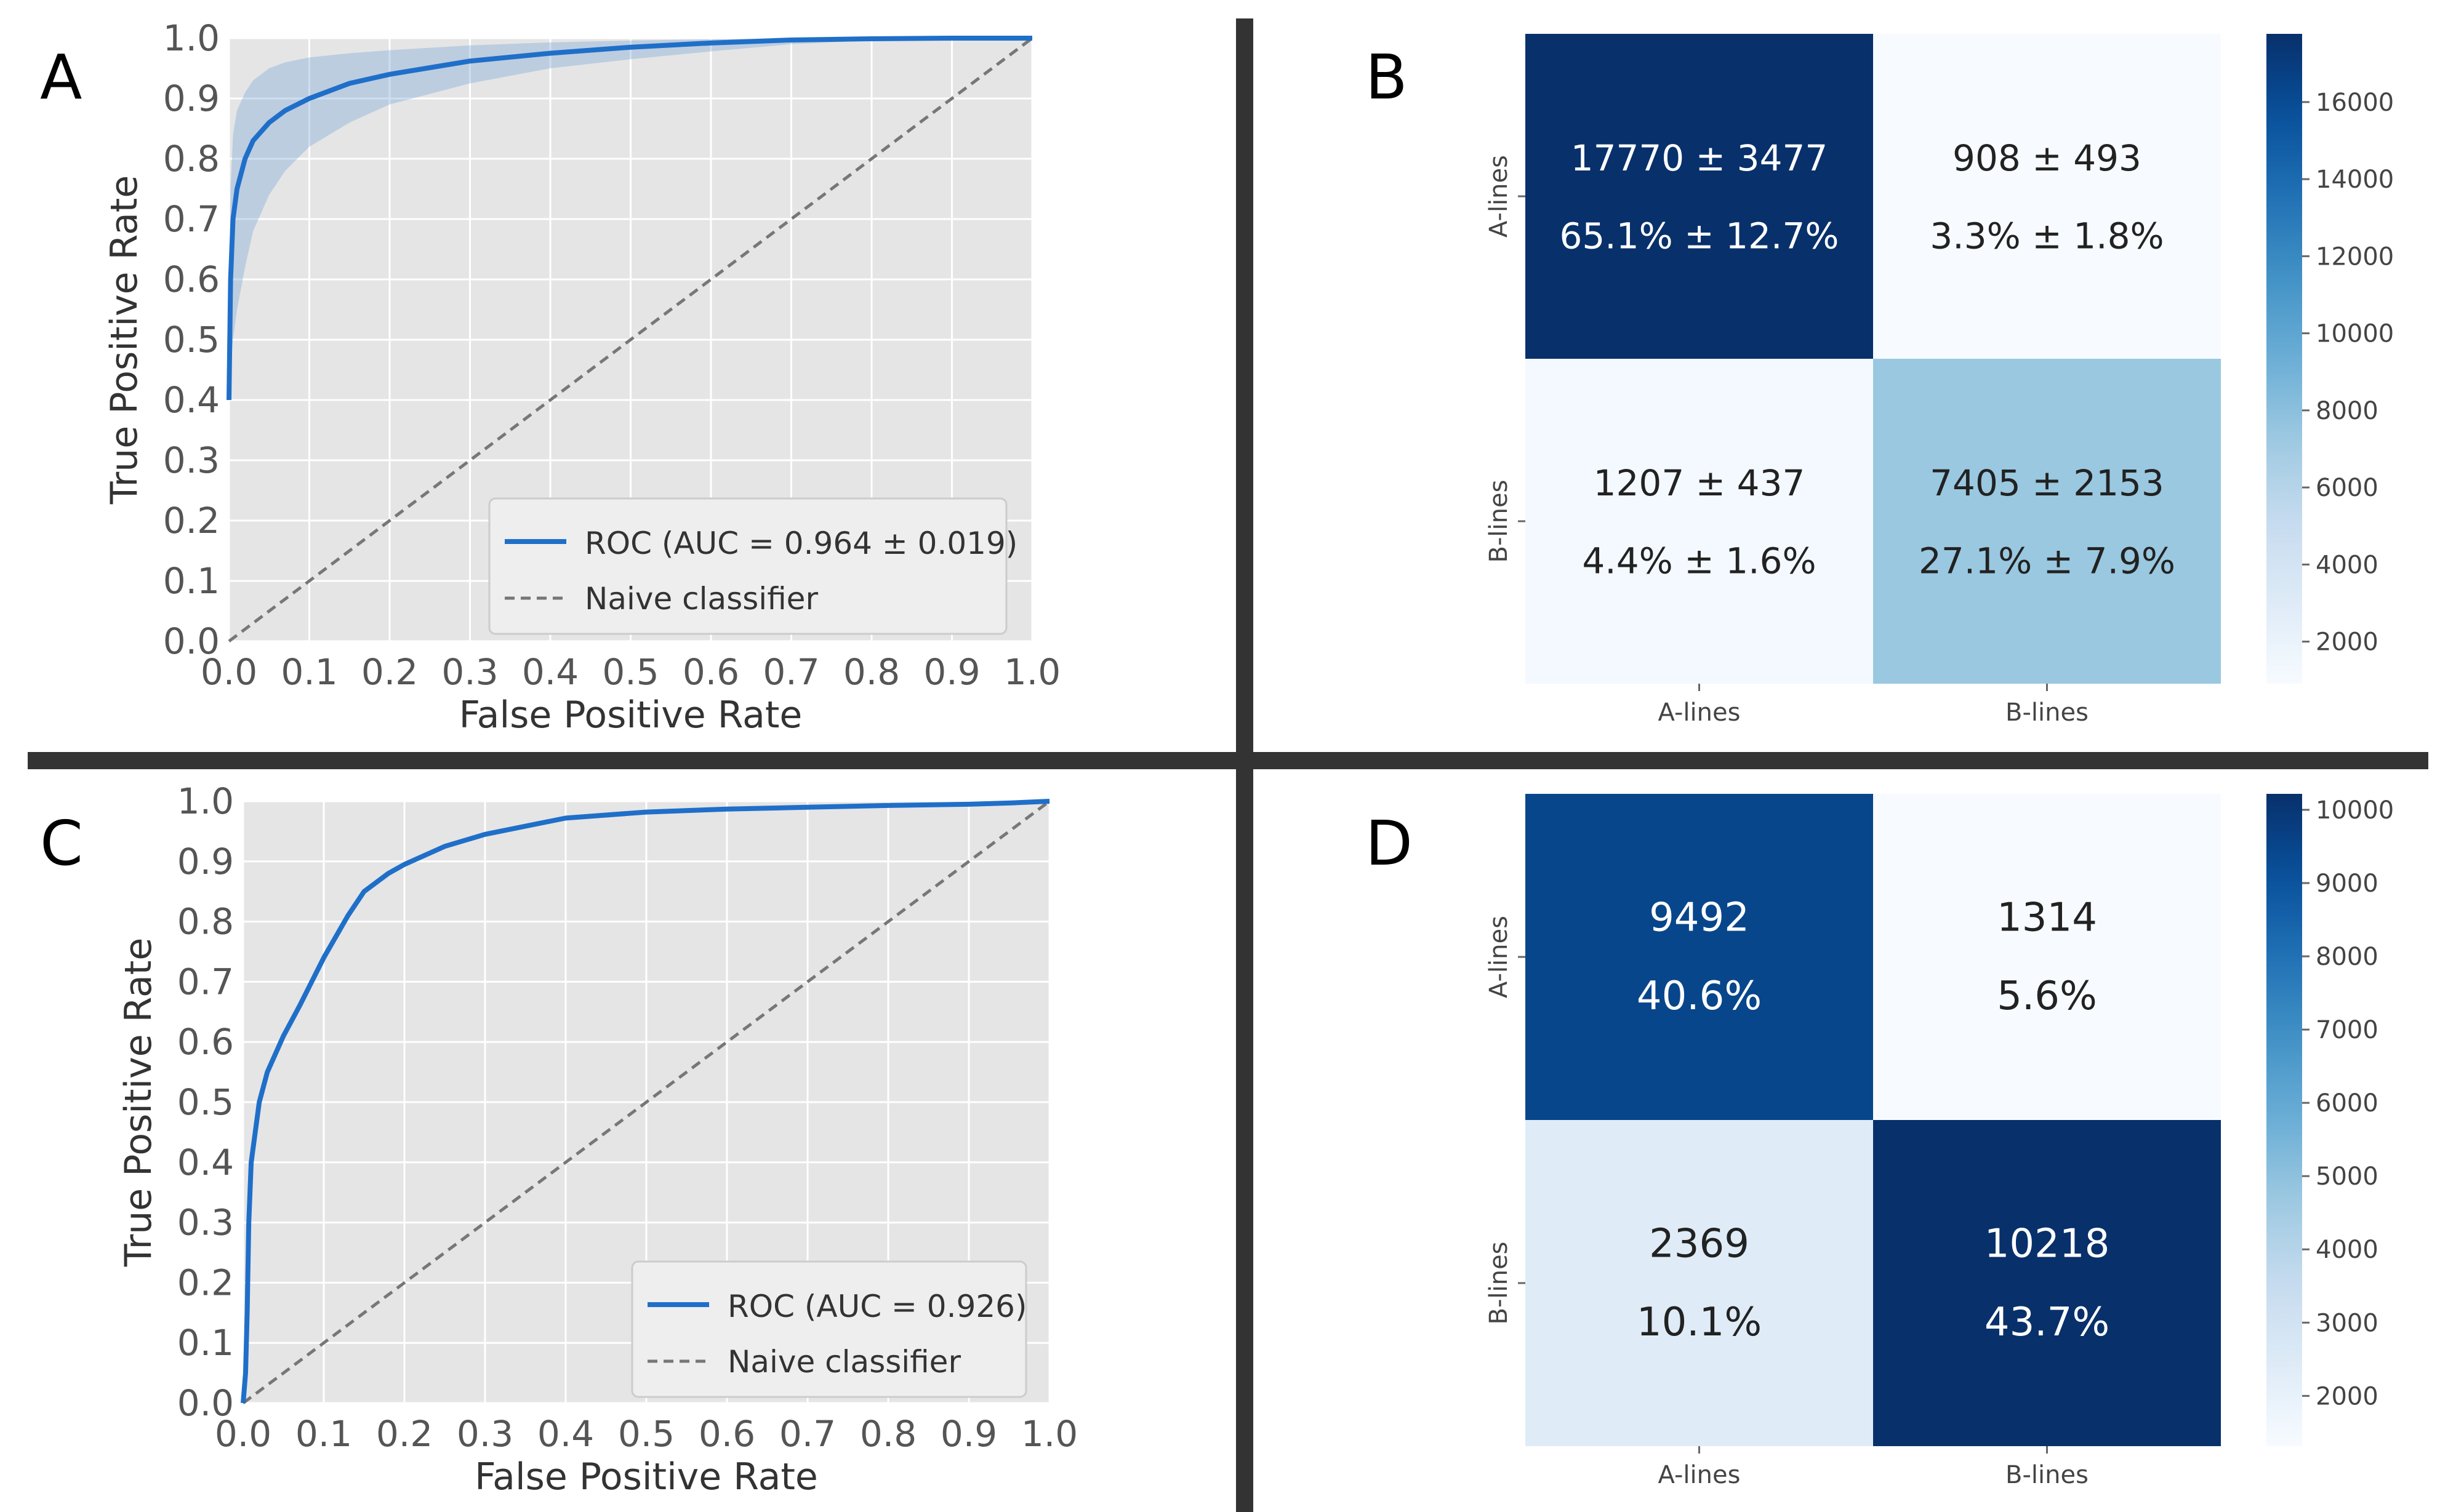  Describe the element at coordinates (1699, 996) in the screenshot. I see `cell-percent-label: 40.6%` at that location.